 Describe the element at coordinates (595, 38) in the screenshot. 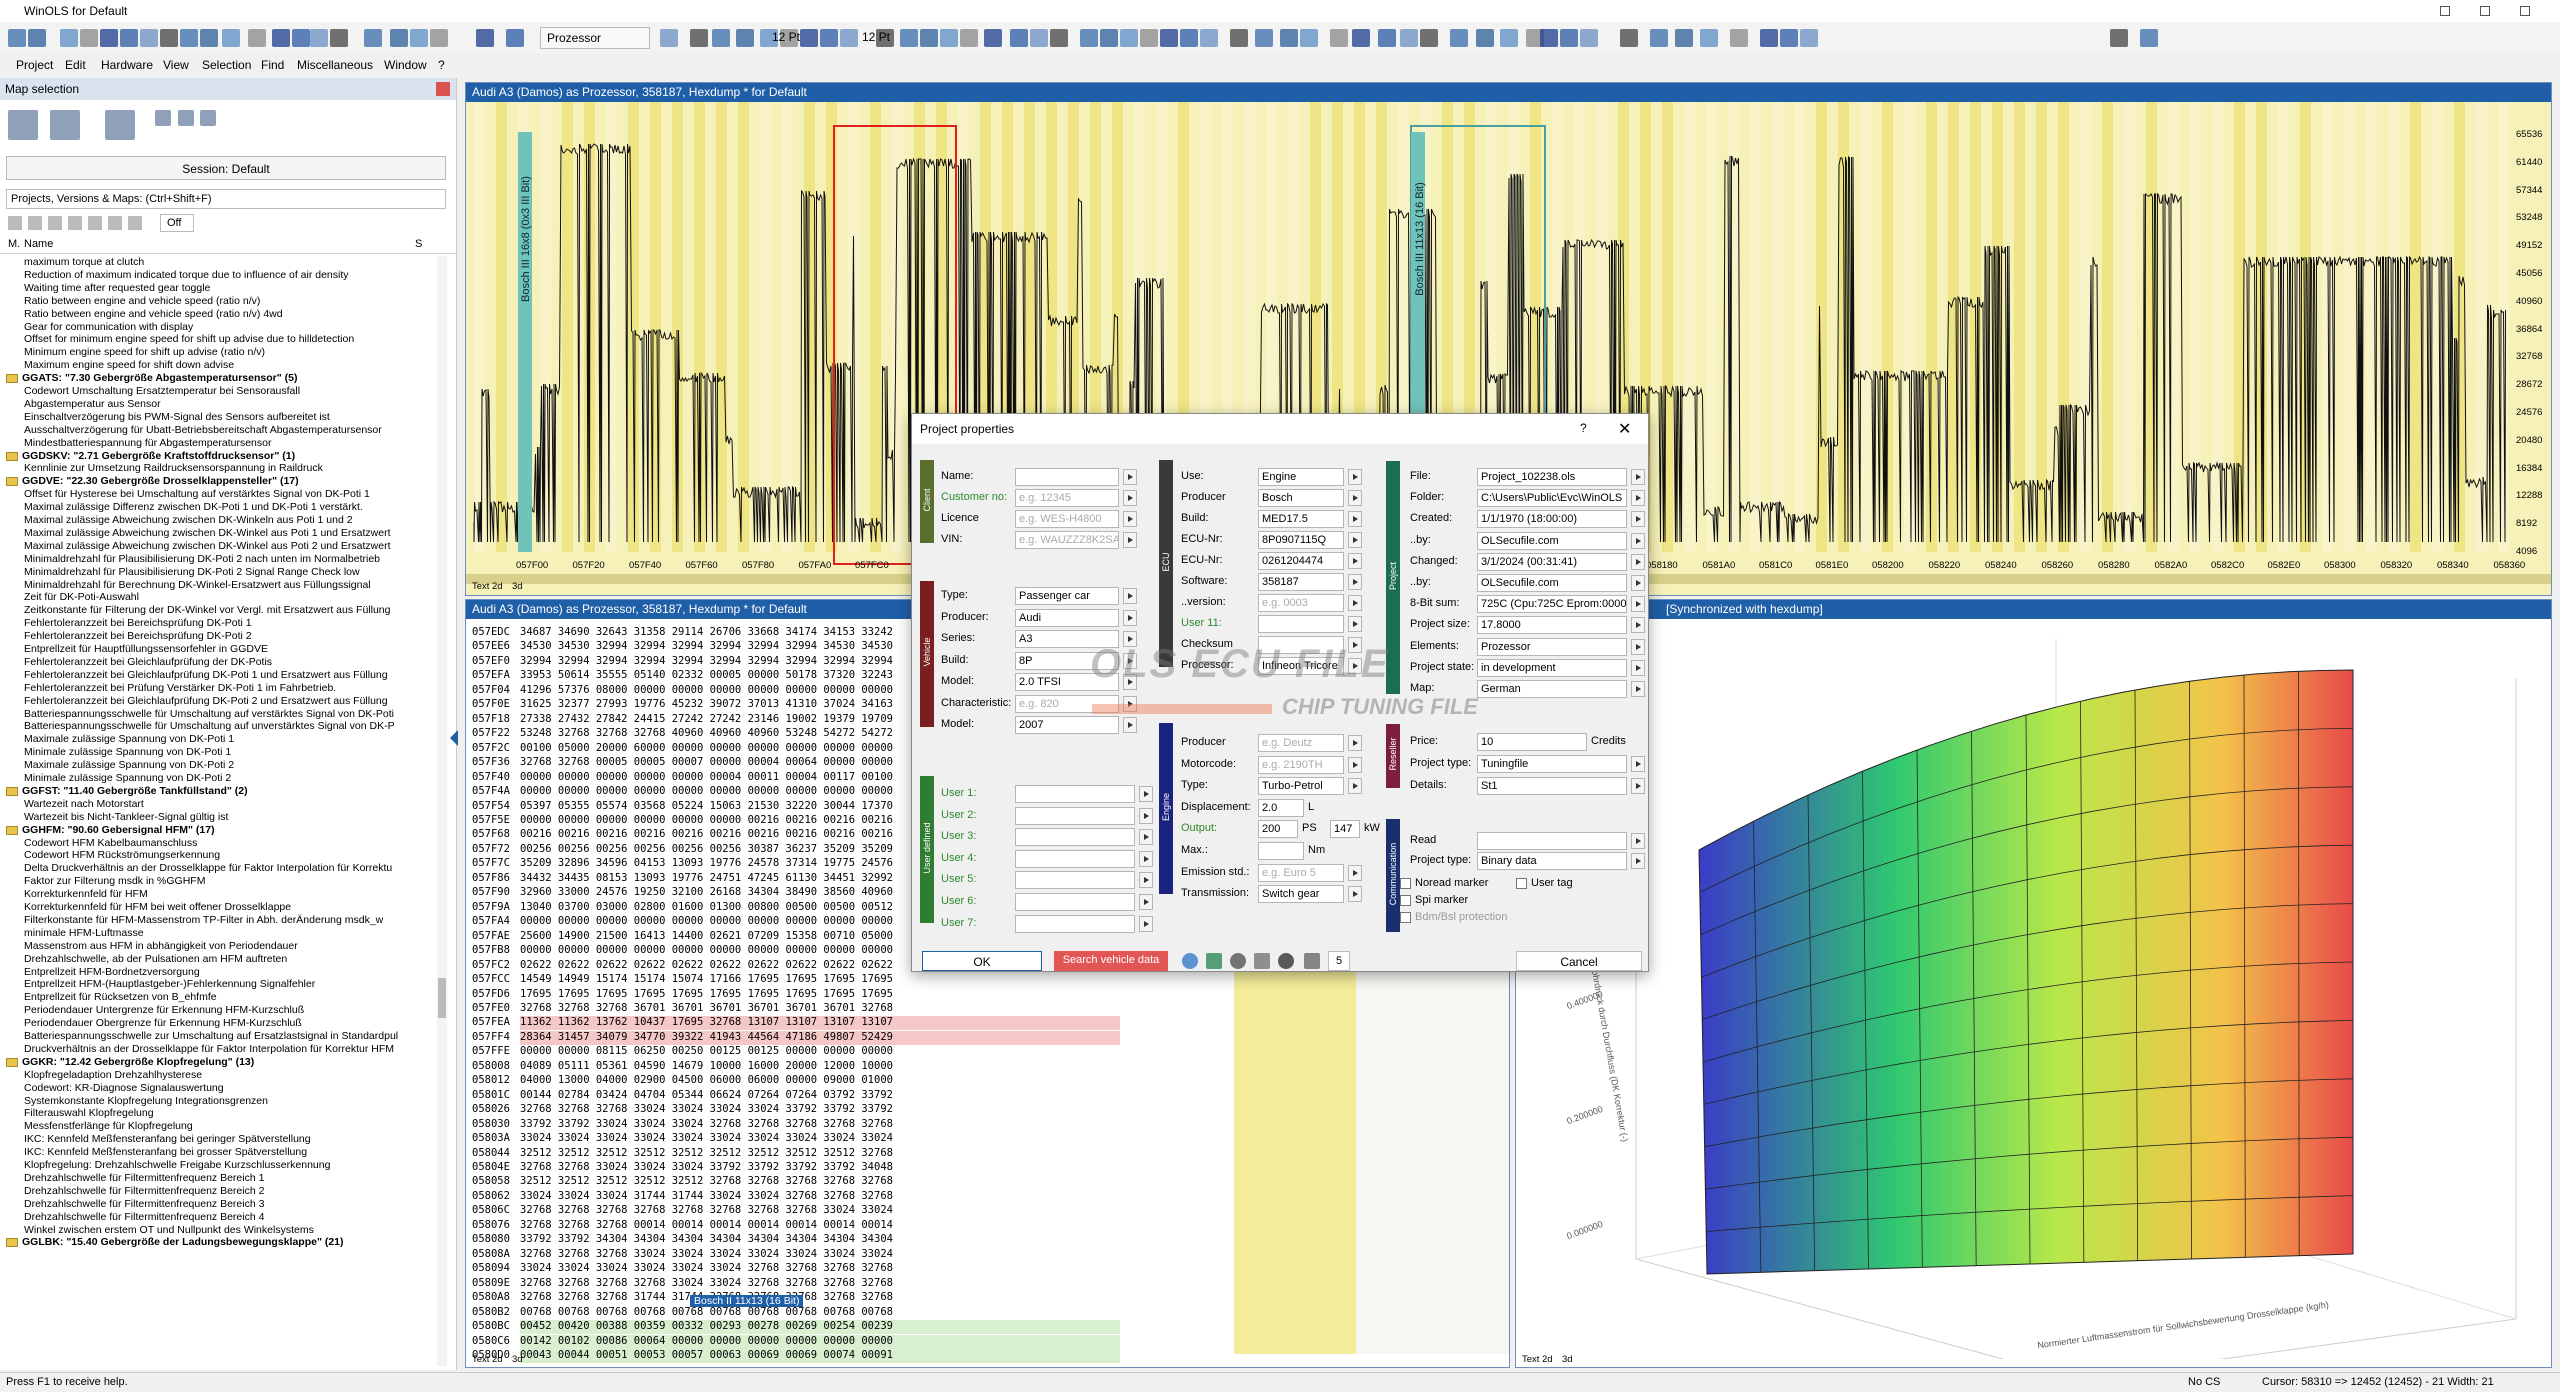

I see `font-combo: Prozessor` at that location.